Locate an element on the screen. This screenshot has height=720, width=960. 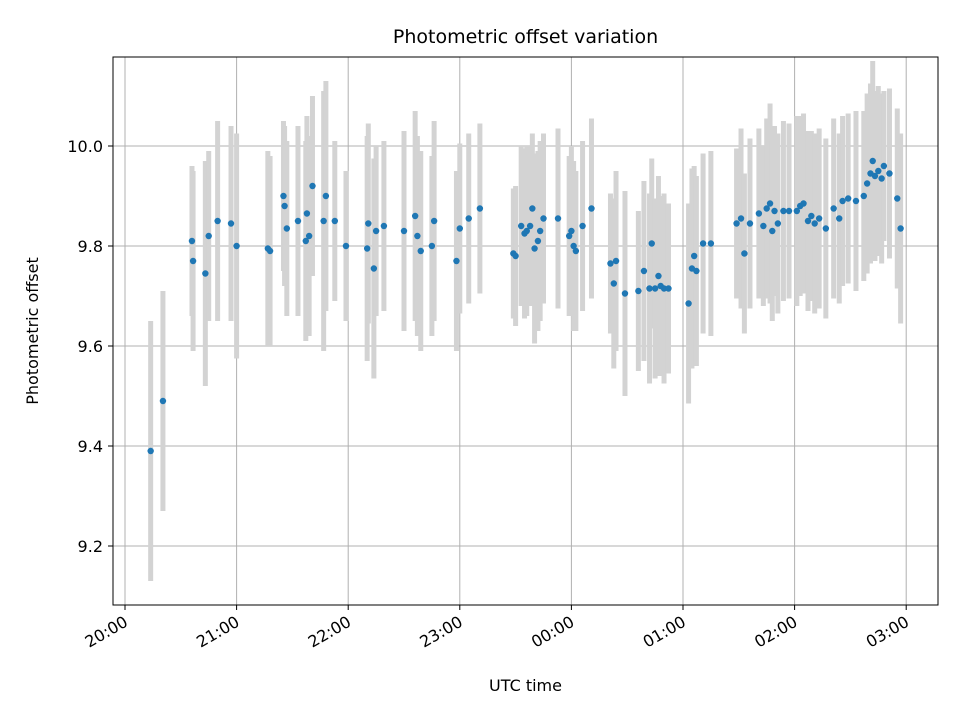
y-tick-label: 9.4 is located at coordinates (90, 446).